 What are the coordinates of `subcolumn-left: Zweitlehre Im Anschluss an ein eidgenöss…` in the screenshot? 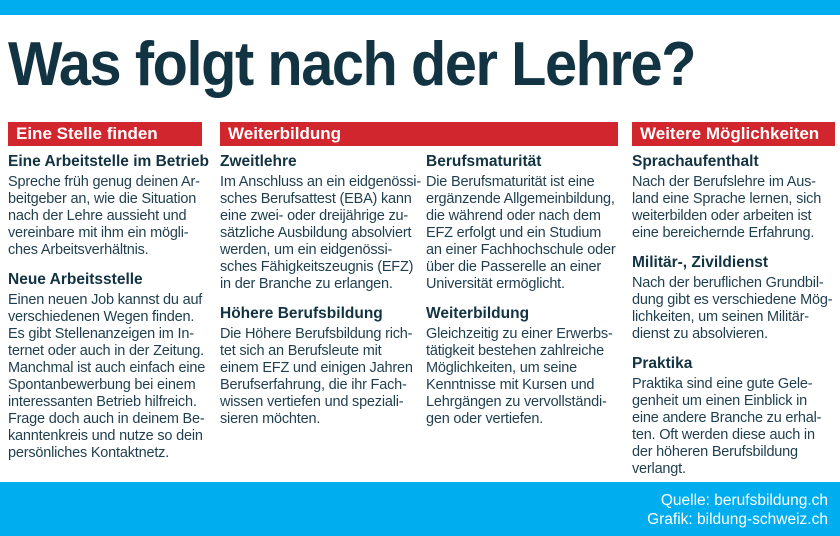 It's located at (320, 287).